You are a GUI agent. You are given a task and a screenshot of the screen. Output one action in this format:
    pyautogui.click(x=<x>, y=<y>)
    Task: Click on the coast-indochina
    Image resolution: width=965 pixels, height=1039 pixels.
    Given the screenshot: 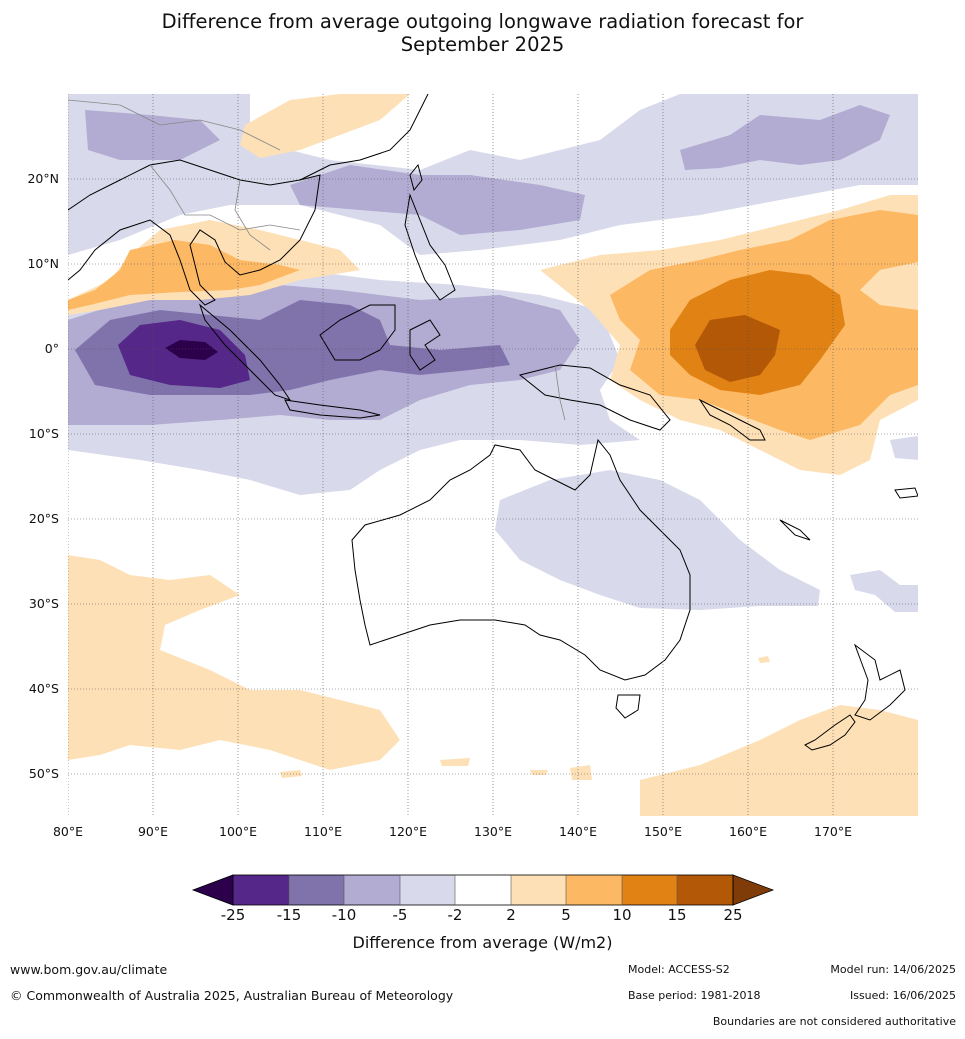 What is the action you would take?
    pyautogui.click(x=194, y=232)
    